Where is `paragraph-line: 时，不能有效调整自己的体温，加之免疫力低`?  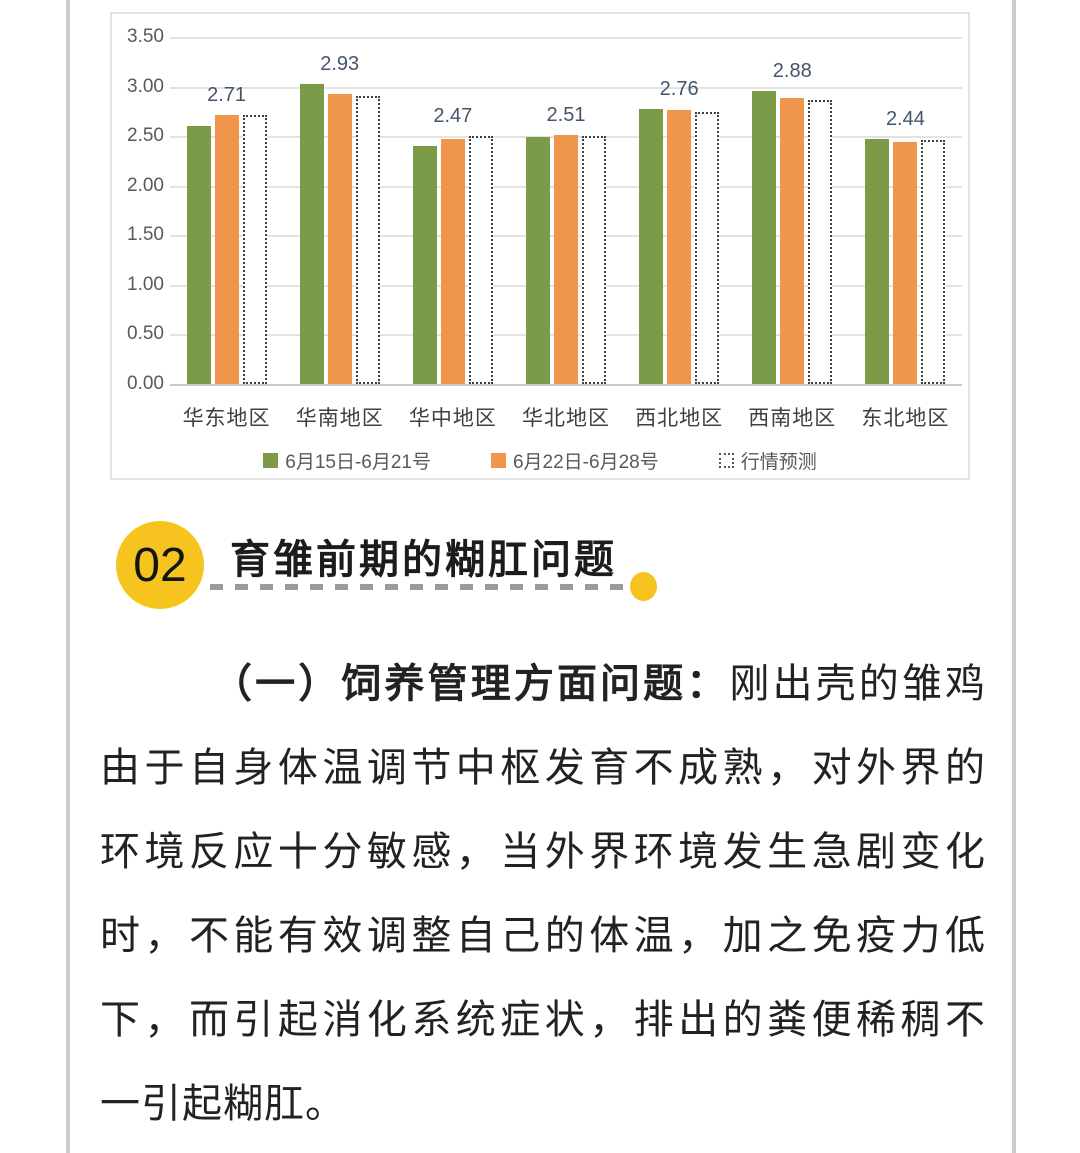 paragraph-line: 时，不能有效调整自己的体温，加之免疫力低 is located at coordinates (543, 936).